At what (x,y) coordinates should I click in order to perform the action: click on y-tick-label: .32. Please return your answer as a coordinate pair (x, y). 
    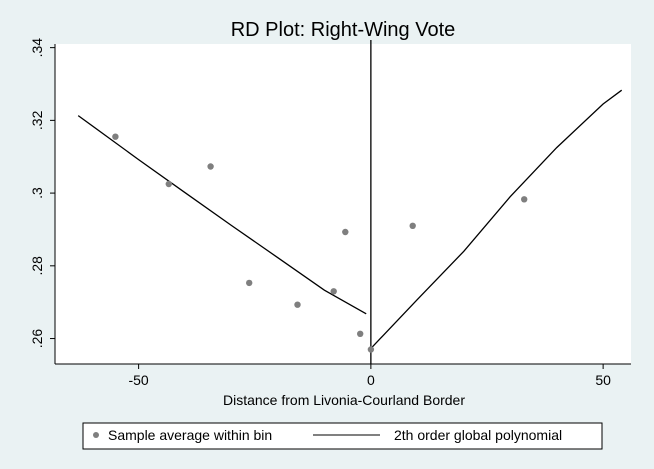
    Looking at the image, I should click on (37, 120).